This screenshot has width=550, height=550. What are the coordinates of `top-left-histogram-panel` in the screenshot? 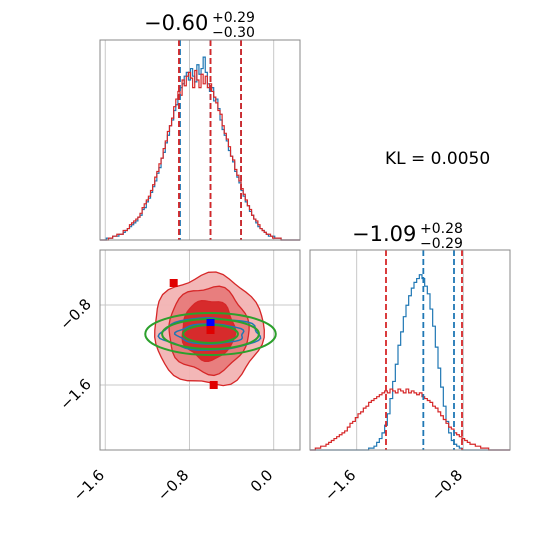 It's located at (200, 140).